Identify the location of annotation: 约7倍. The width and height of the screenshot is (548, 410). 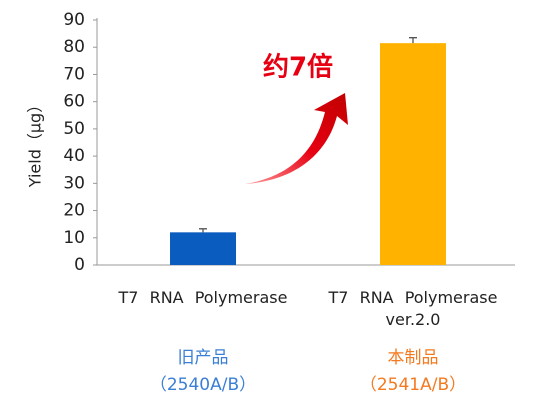
(298, 67).